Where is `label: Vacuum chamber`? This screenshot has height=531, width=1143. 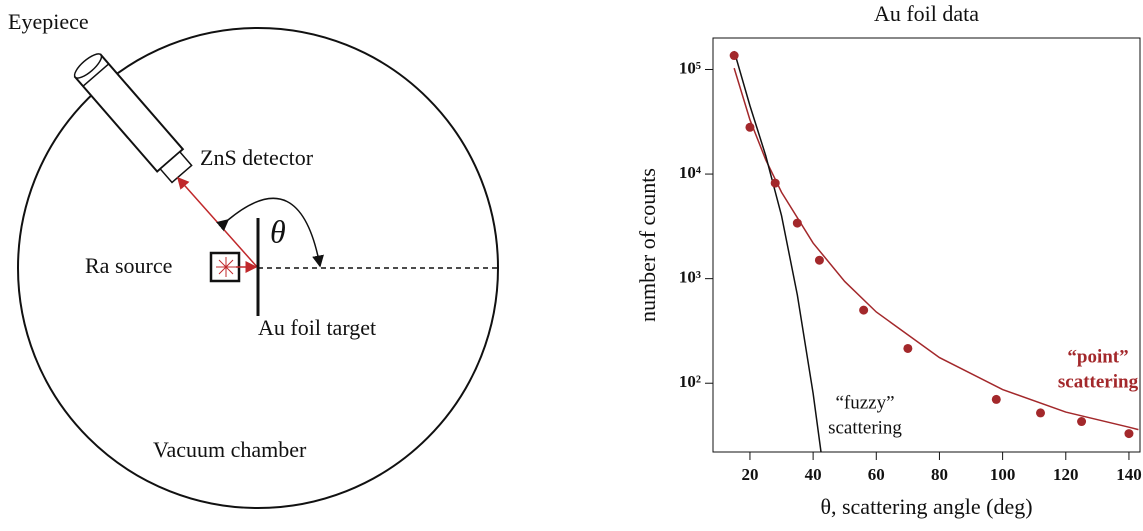 label: Vacuum chamber is located at coordinates (230, 449).